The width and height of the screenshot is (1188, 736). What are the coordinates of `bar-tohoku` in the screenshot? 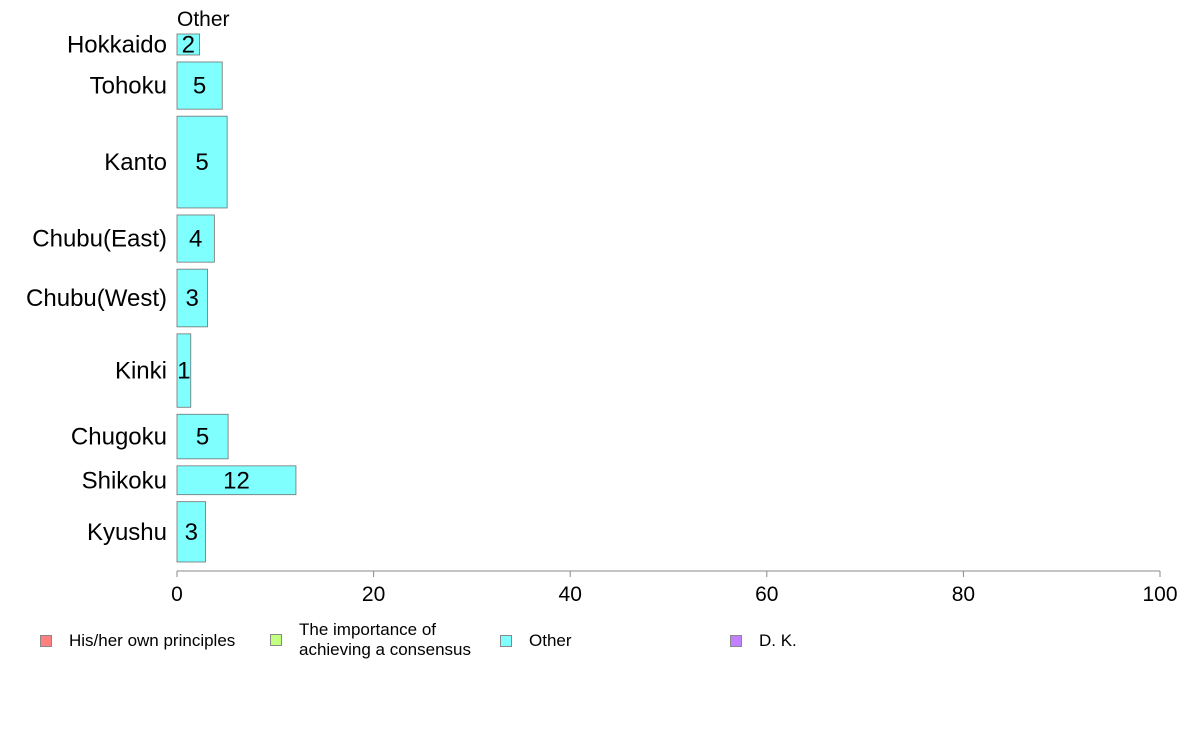 It's located at (199, 85).